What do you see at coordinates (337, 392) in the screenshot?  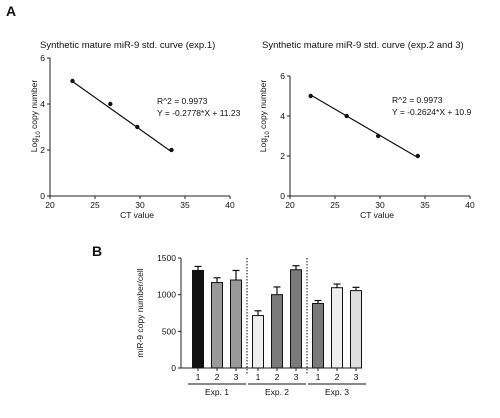 I see `group-label: Exp. 3` at bounding box center [337, 392].